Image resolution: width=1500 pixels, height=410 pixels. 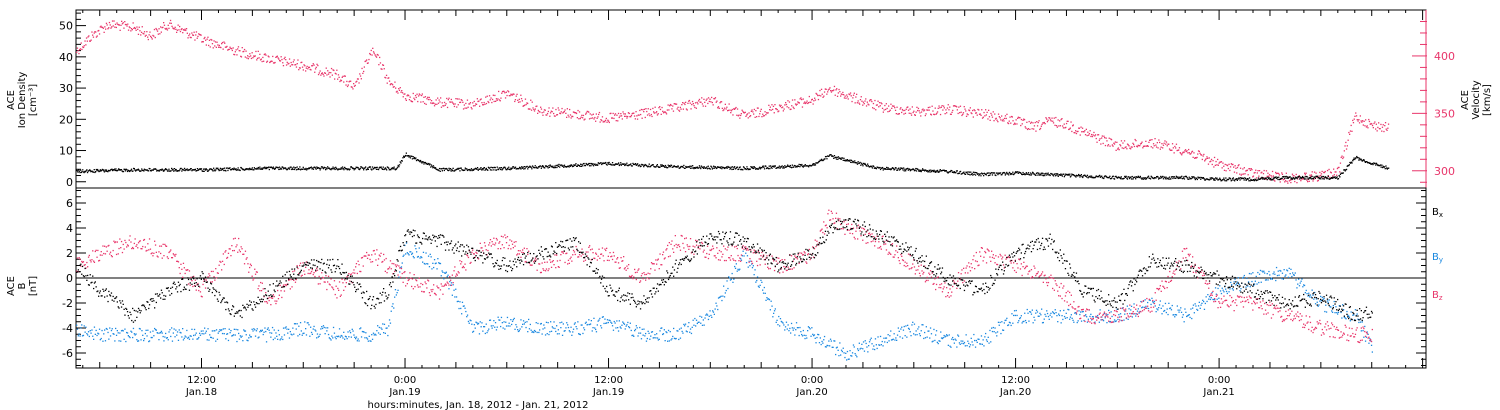 What do you see at coordinates (1369, 162) in the screenshot?
I see `density-series-point-1905` at bounding box center [1369, 162].